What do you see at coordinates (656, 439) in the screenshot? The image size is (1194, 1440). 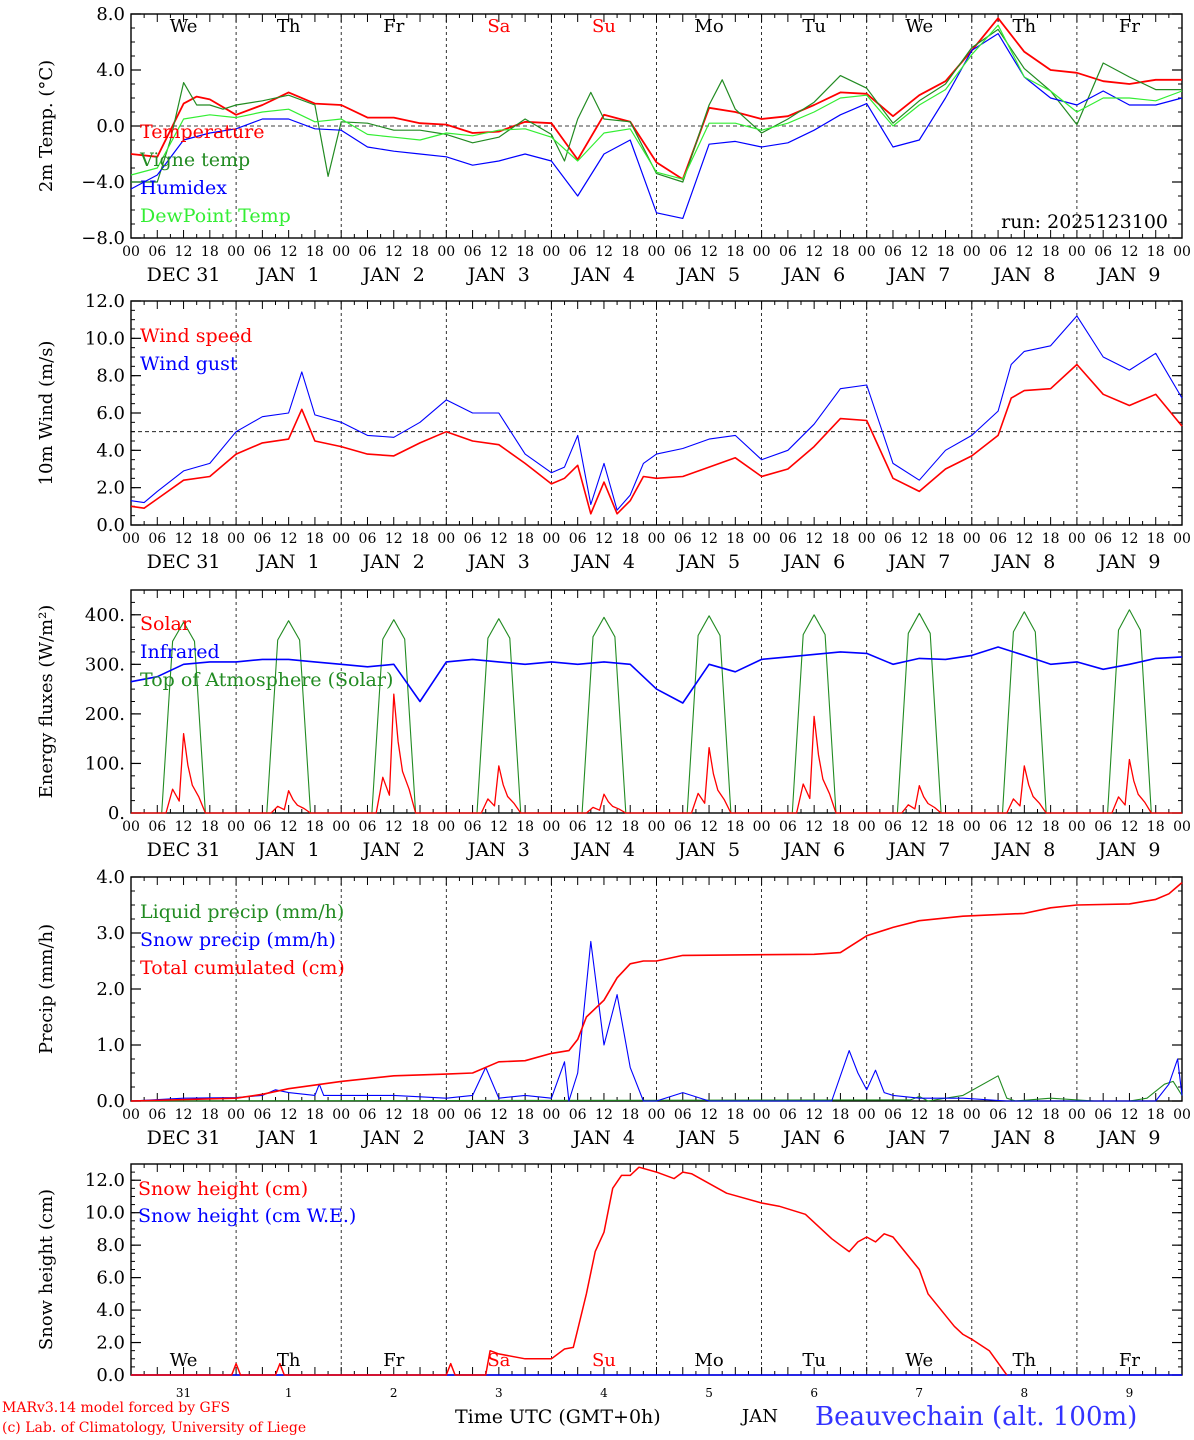 I see `series-wind-speed` at bounding box center [656, 439].